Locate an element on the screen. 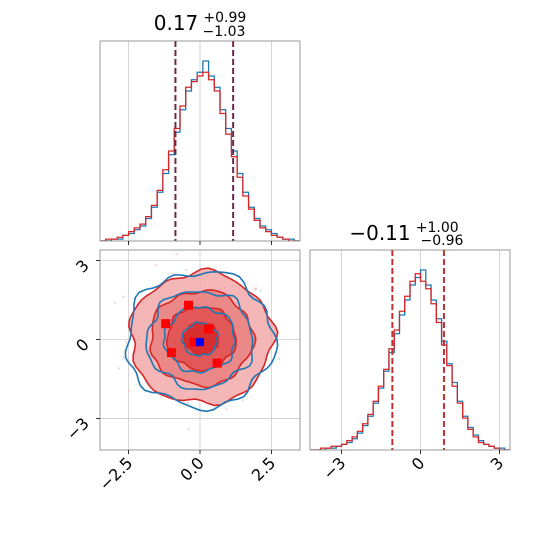 The height and width of the screenshot is (550, 550). marginal-y-tick-label: 0 is located at coordinates (418, 463).